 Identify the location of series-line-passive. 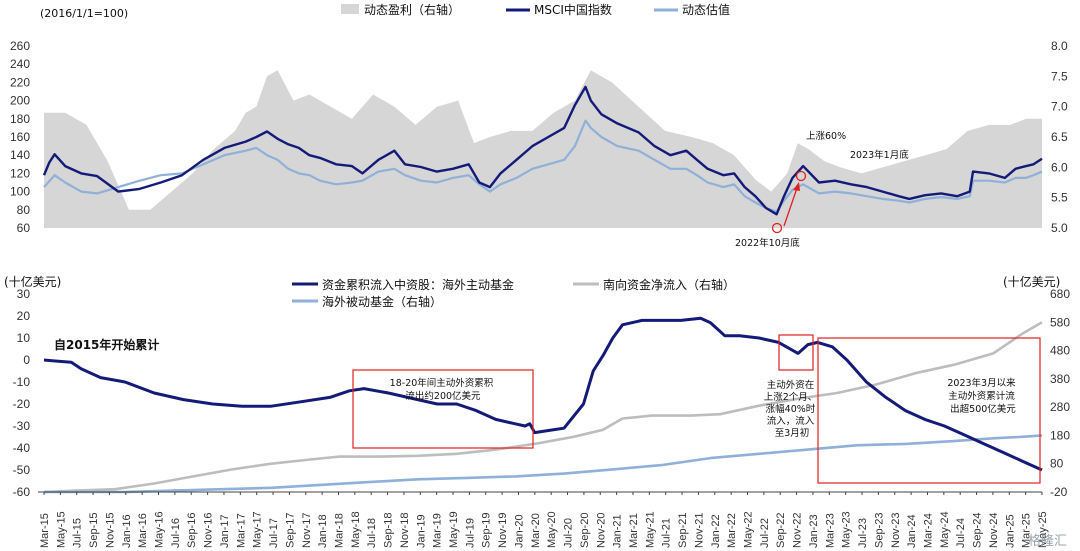
(543, 464).